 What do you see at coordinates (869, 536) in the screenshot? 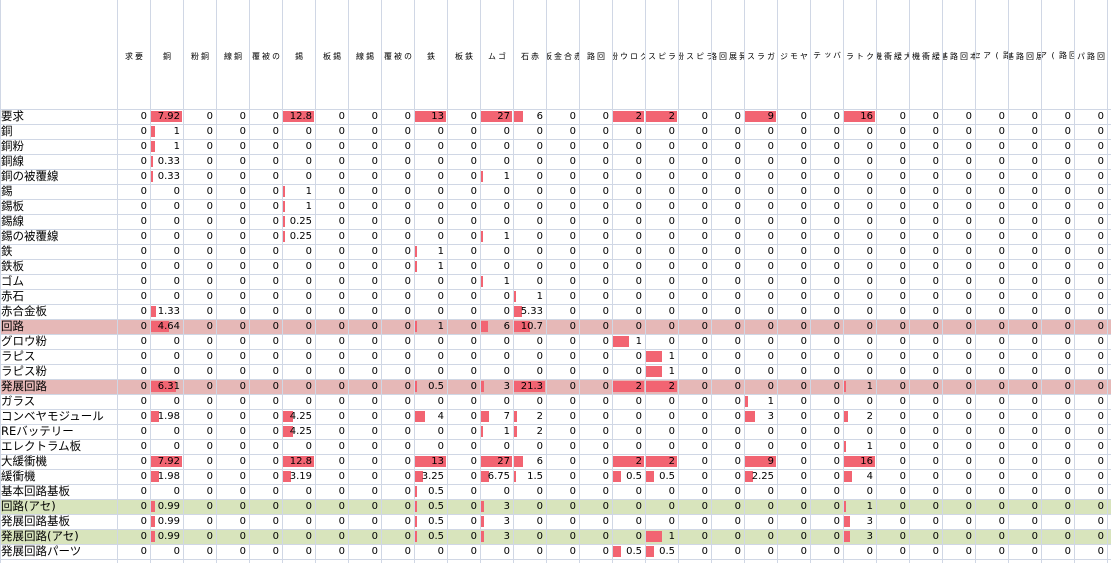
I see `cell-value: 3` at bounding box center [869, 536].